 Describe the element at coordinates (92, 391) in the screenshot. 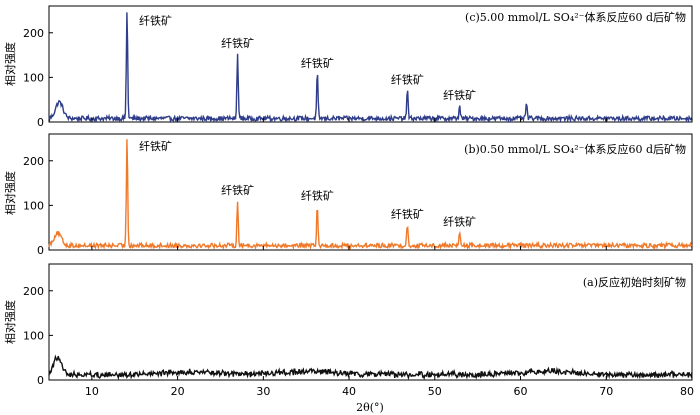

I see `panel-a-xtick-label-0: 10` at that location.